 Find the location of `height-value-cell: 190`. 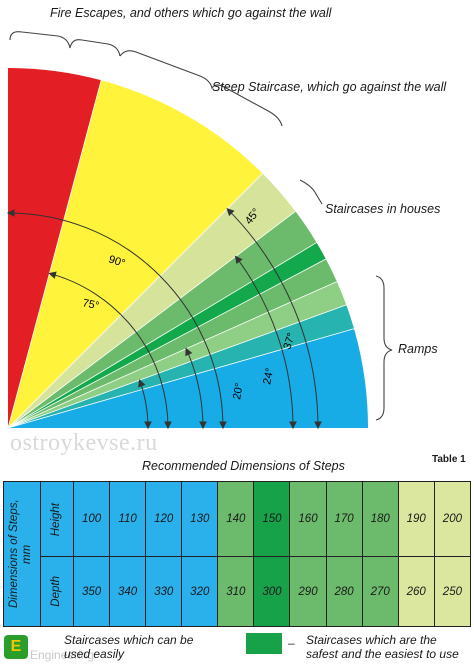

height-value-cell: 190 is located at coordinates (416, 519).